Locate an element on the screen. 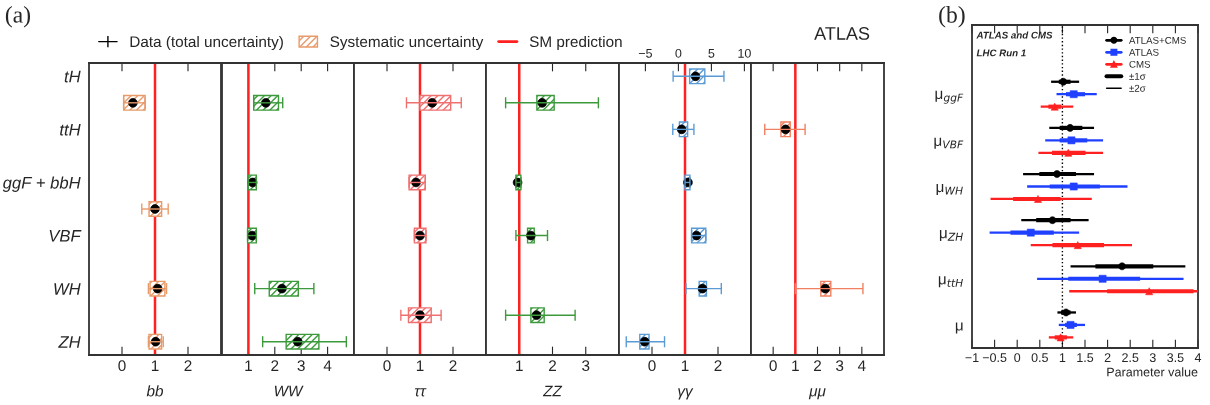  y-tick-label: ttH is located at coordinates (70, 129).